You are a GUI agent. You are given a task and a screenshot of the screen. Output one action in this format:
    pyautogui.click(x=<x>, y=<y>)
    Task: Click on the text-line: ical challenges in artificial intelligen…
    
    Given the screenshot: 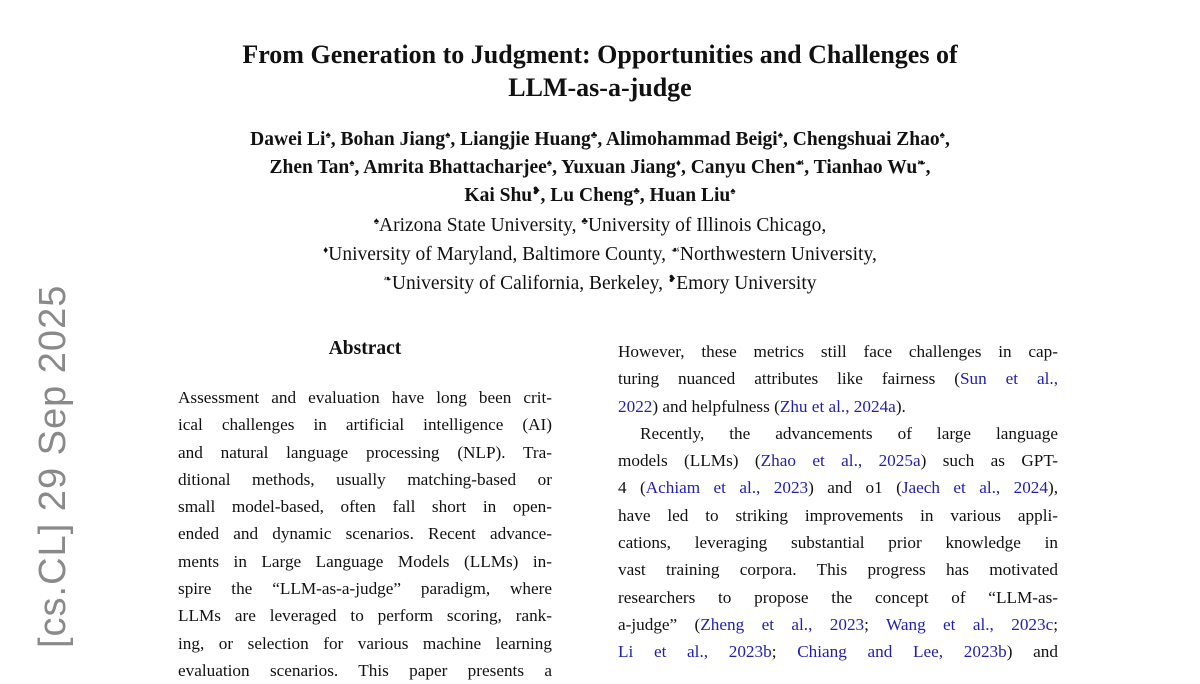 What is the action you would take?
    pyautogui.click(x=365, y=424)
    